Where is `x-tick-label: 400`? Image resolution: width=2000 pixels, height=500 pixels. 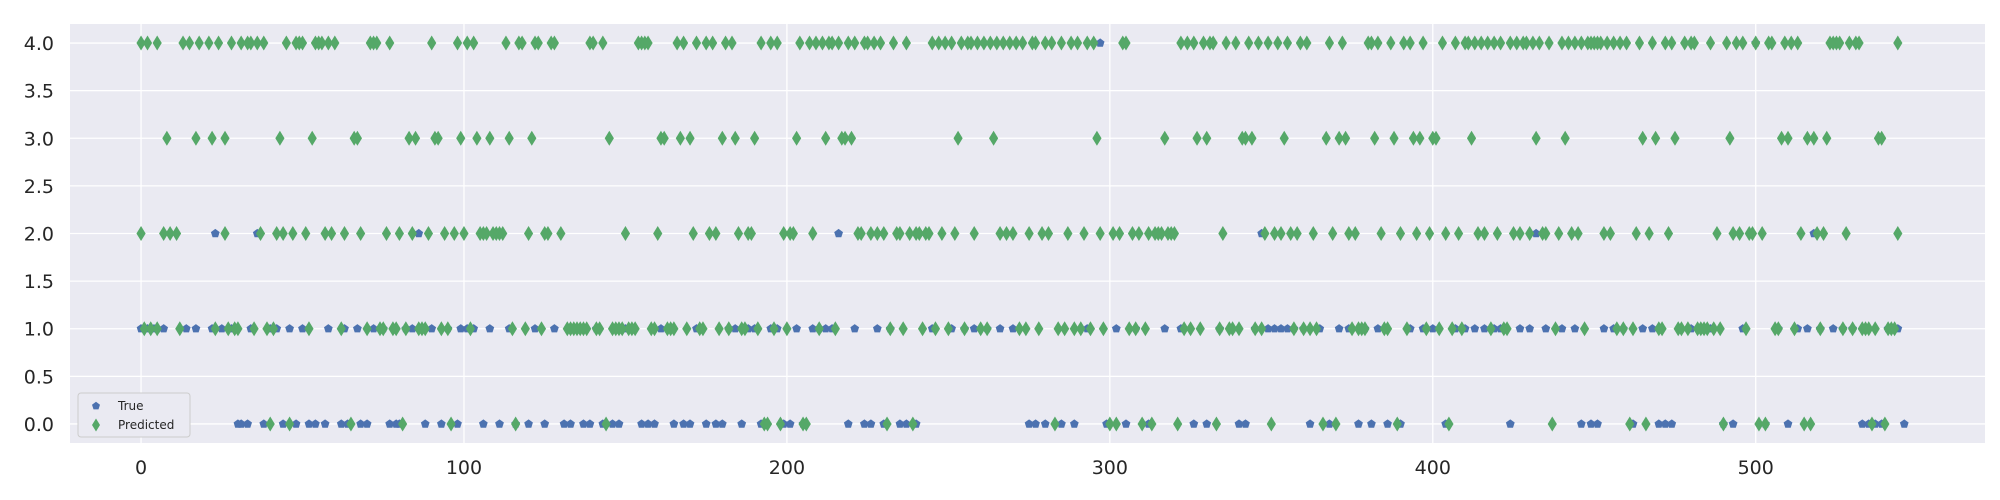 x-tick-label: 400 is located at coordinates (1433, 468).